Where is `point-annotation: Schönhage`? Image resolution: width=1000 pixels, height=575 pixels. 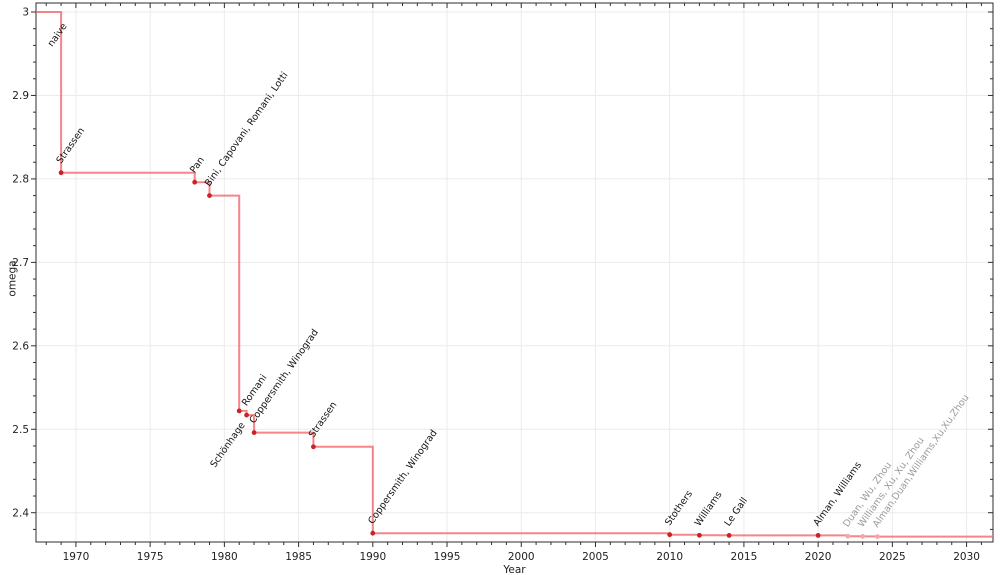 point-annotation: Schönhage is located at coordinates (227, 445).